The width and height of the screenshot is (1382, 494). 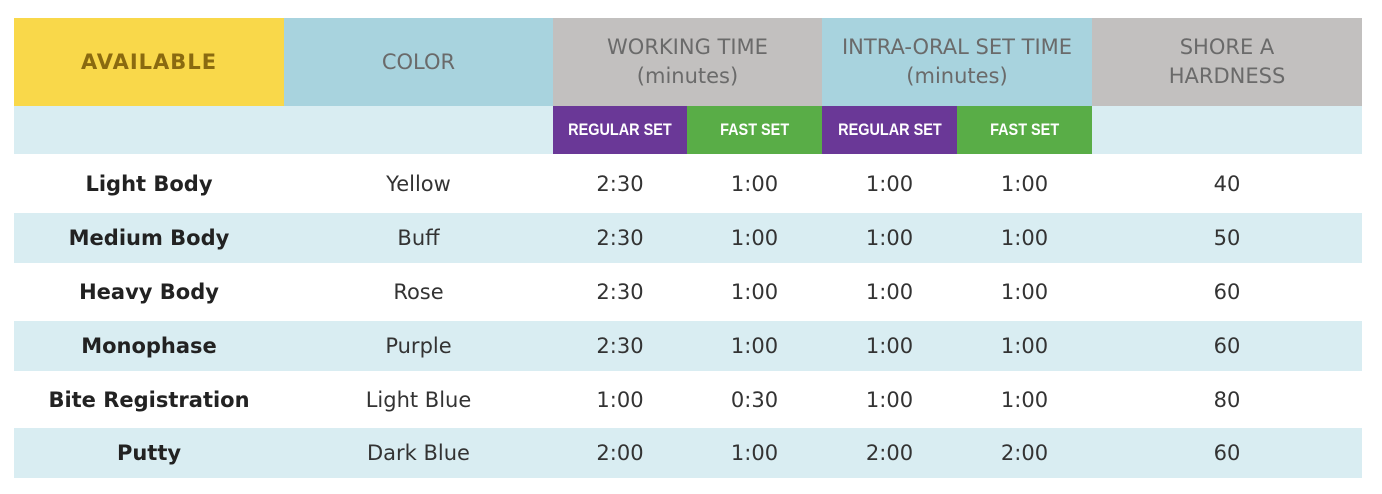 I want to click on table-cell: 40, so click(x=1227, y=183).